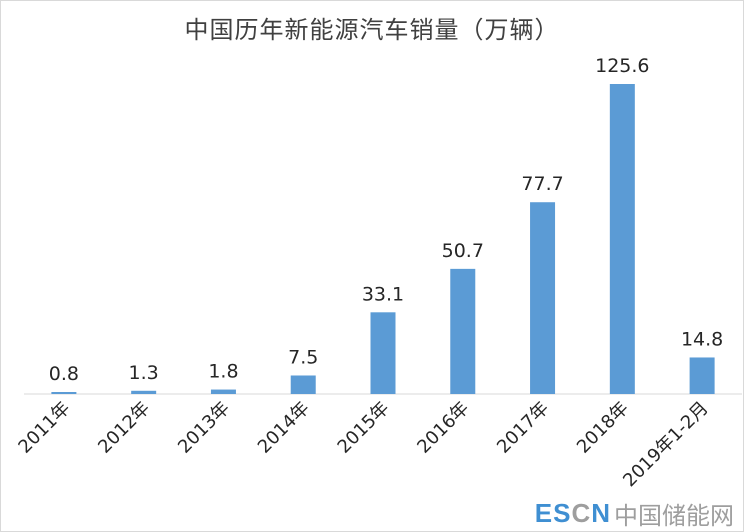  Describe the element at coordinates (674, 515) in the screenshot. I see `watermark-cn-text: 中国储能网` at that location.